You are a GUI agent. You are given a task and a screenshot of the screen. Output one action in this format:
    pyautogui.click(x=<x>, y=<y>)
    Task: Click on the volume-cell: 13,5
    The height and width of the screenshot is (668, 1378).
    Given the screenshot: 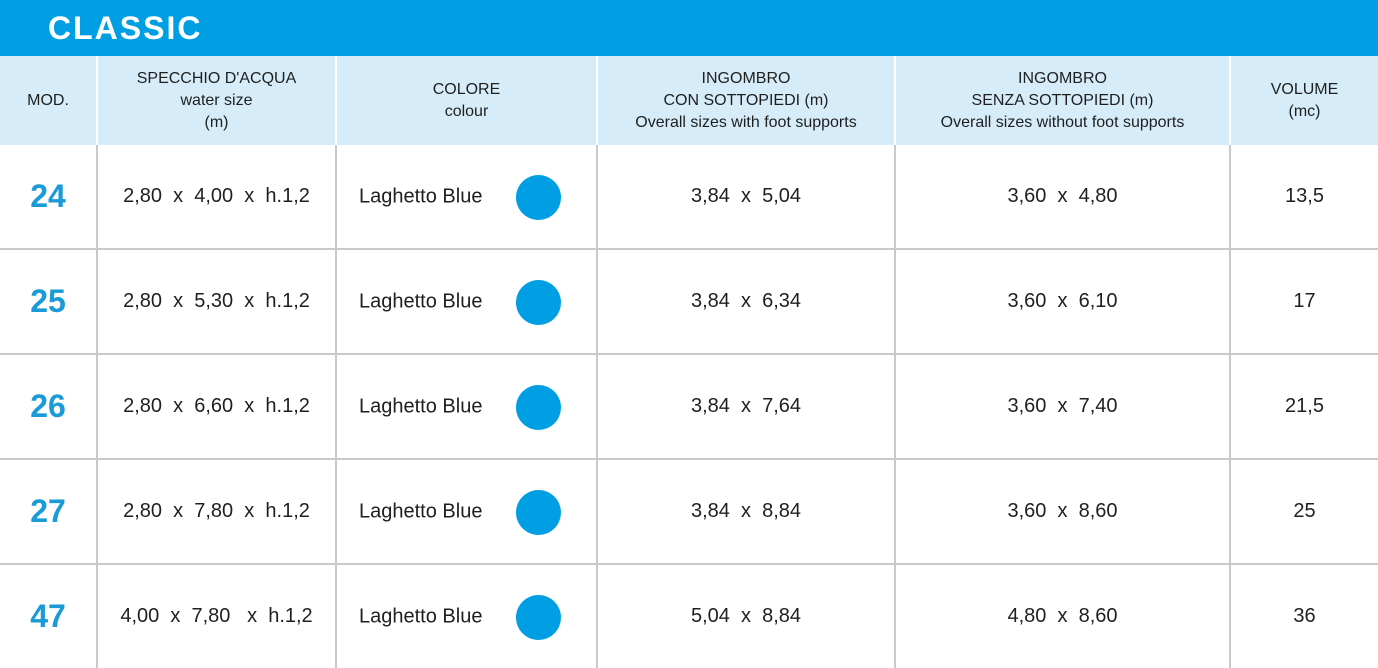 What is the action you would take?
    pyautogui.click(x=1303, y=197)
    